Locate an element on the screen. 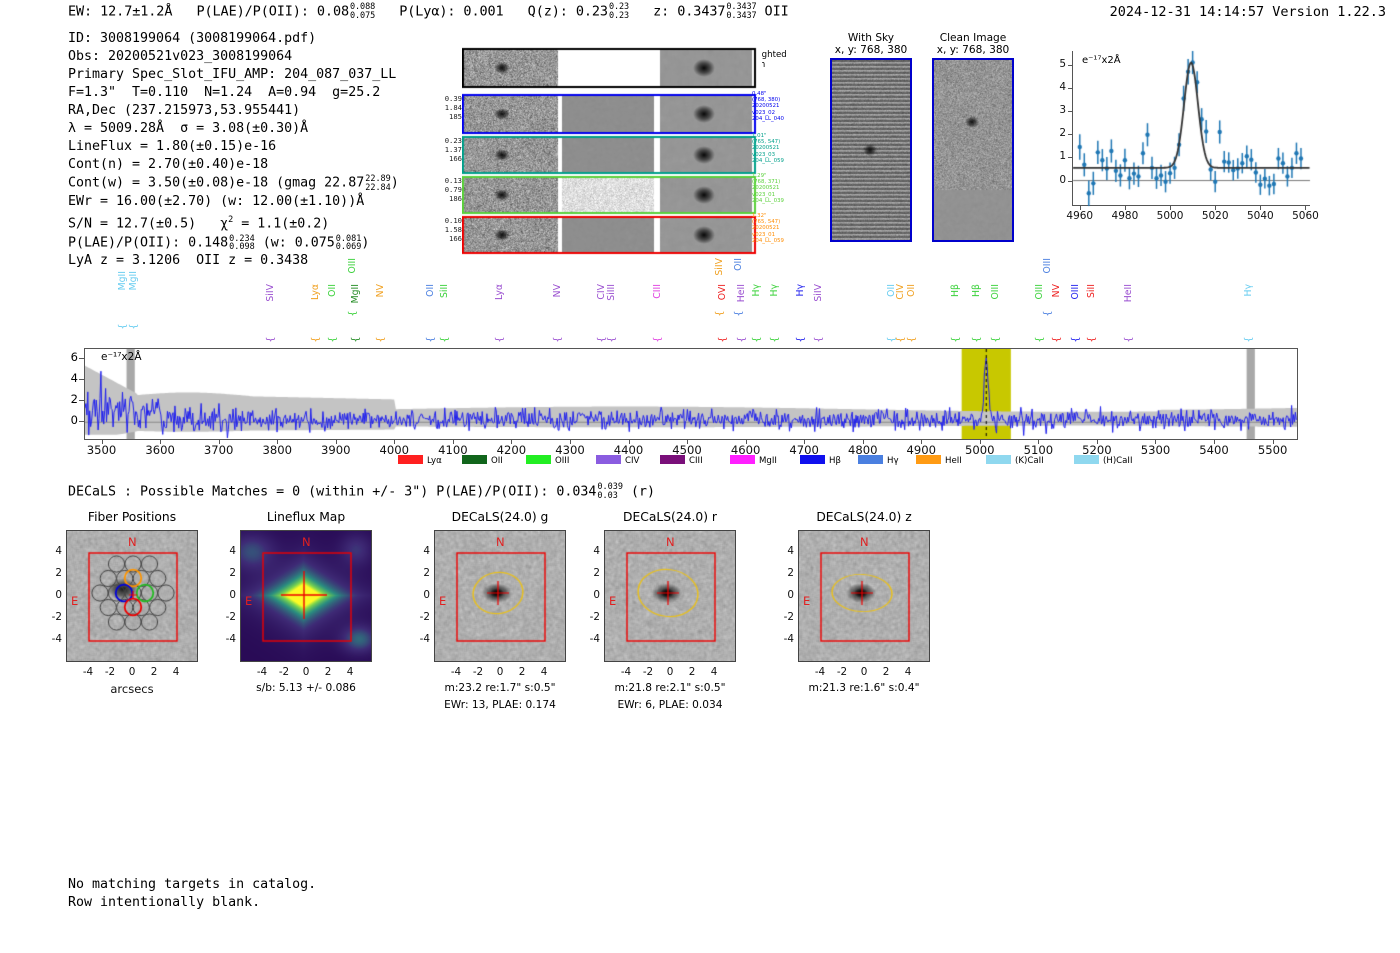 This screenshot has width=1400, height=953. info-seeing-params: F=1.3" T=0.110 N=1.24 A=0.94 g=25.2 is located at coordinates (224, 93).